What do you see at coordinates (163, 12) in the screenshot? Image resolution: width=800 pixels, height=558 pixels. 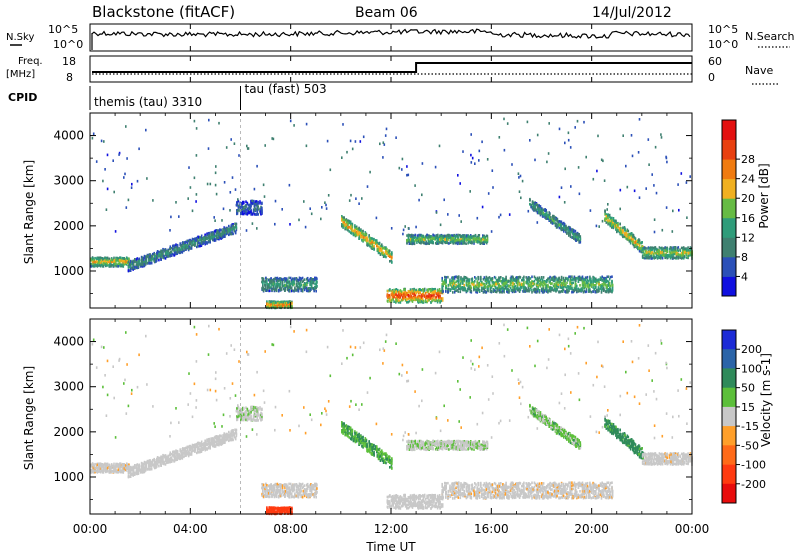 I see `station-title: Blackstone (fitACF)` at bounding box center [163, 12].